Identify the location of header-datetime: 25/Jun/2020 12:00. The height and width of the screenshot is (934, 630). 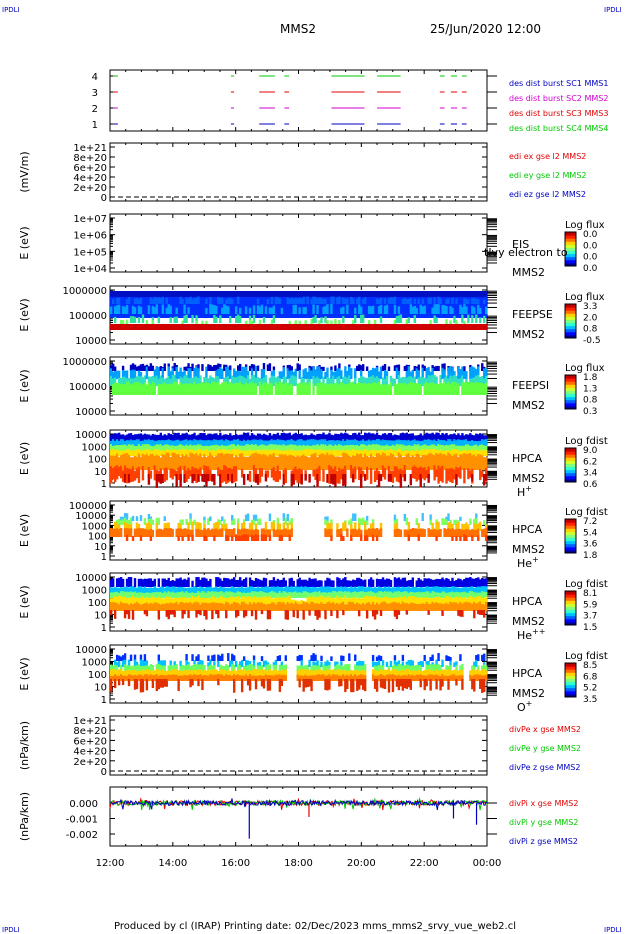
(485, 29).